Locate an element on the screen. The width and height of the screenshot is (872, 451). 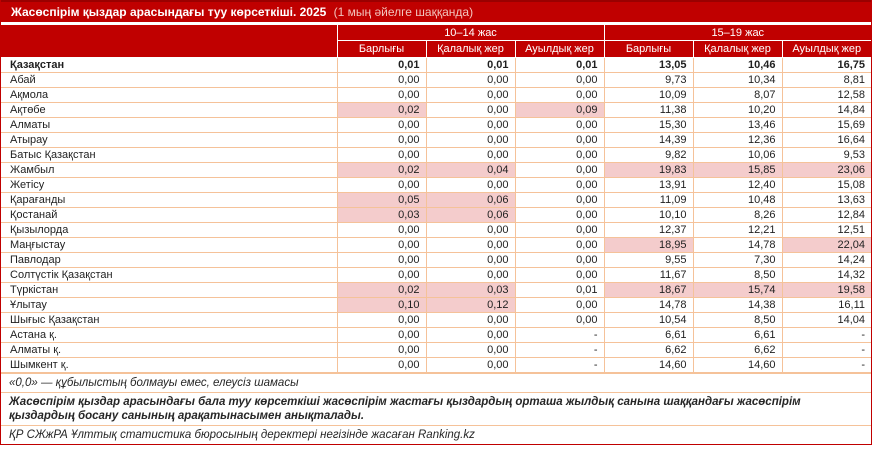
value-cell: 10,06 is located at coordinates (737, 155).